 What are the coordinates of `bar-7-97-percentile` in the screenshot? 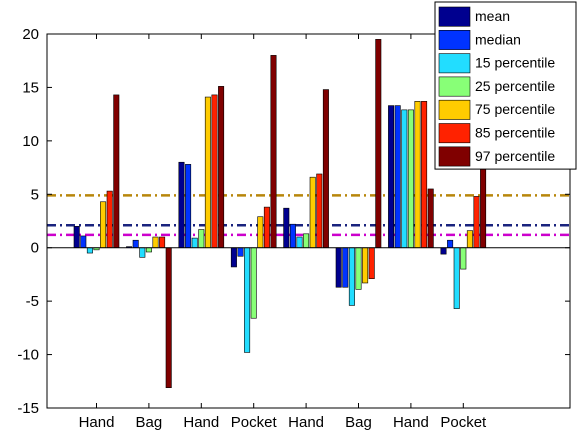 It's located at (430, 218).